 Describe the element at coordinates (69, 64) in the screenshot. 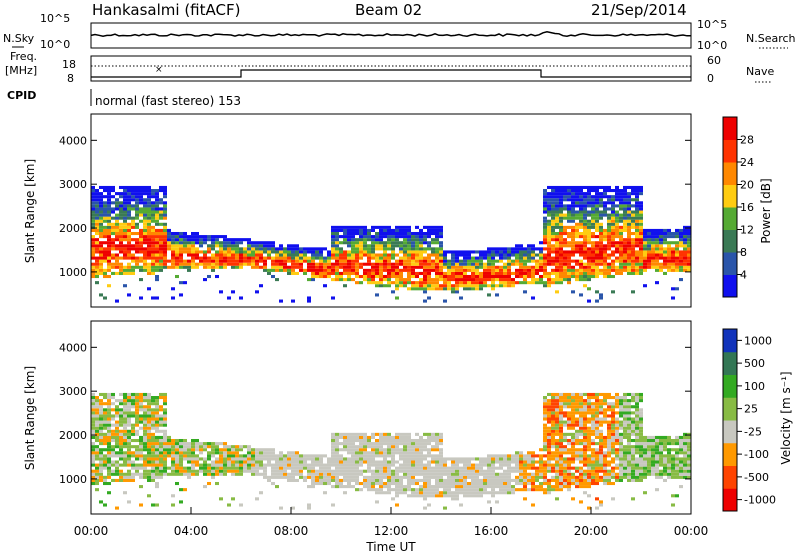

I see `freq-tick-high: 18` at that location.